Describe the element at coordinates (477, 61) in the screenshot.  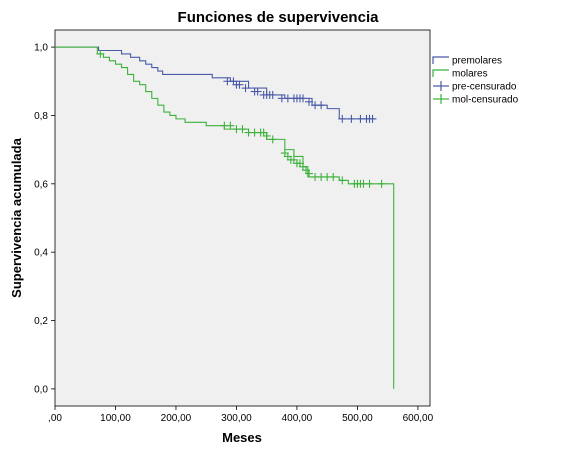
I see `legend-label: premolares` at that location.